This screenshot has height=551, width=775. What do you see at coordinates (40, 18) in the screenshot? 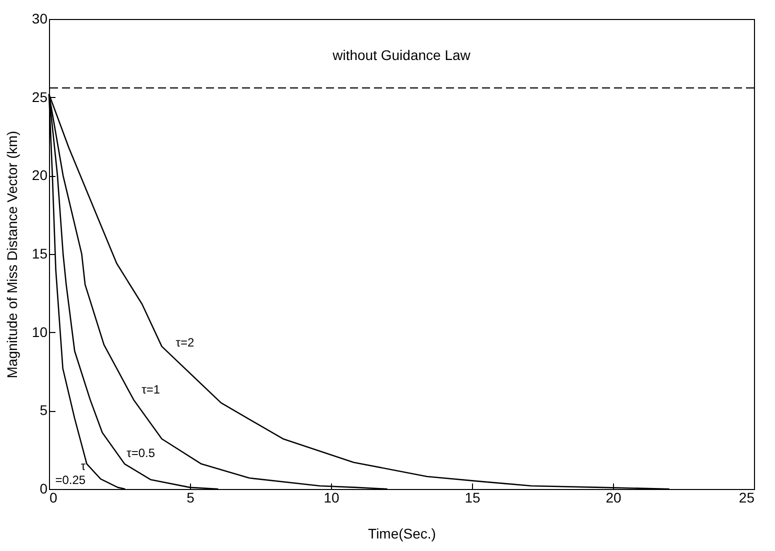
I see `y-tick-label: 30` at bounding box center [40, 18].